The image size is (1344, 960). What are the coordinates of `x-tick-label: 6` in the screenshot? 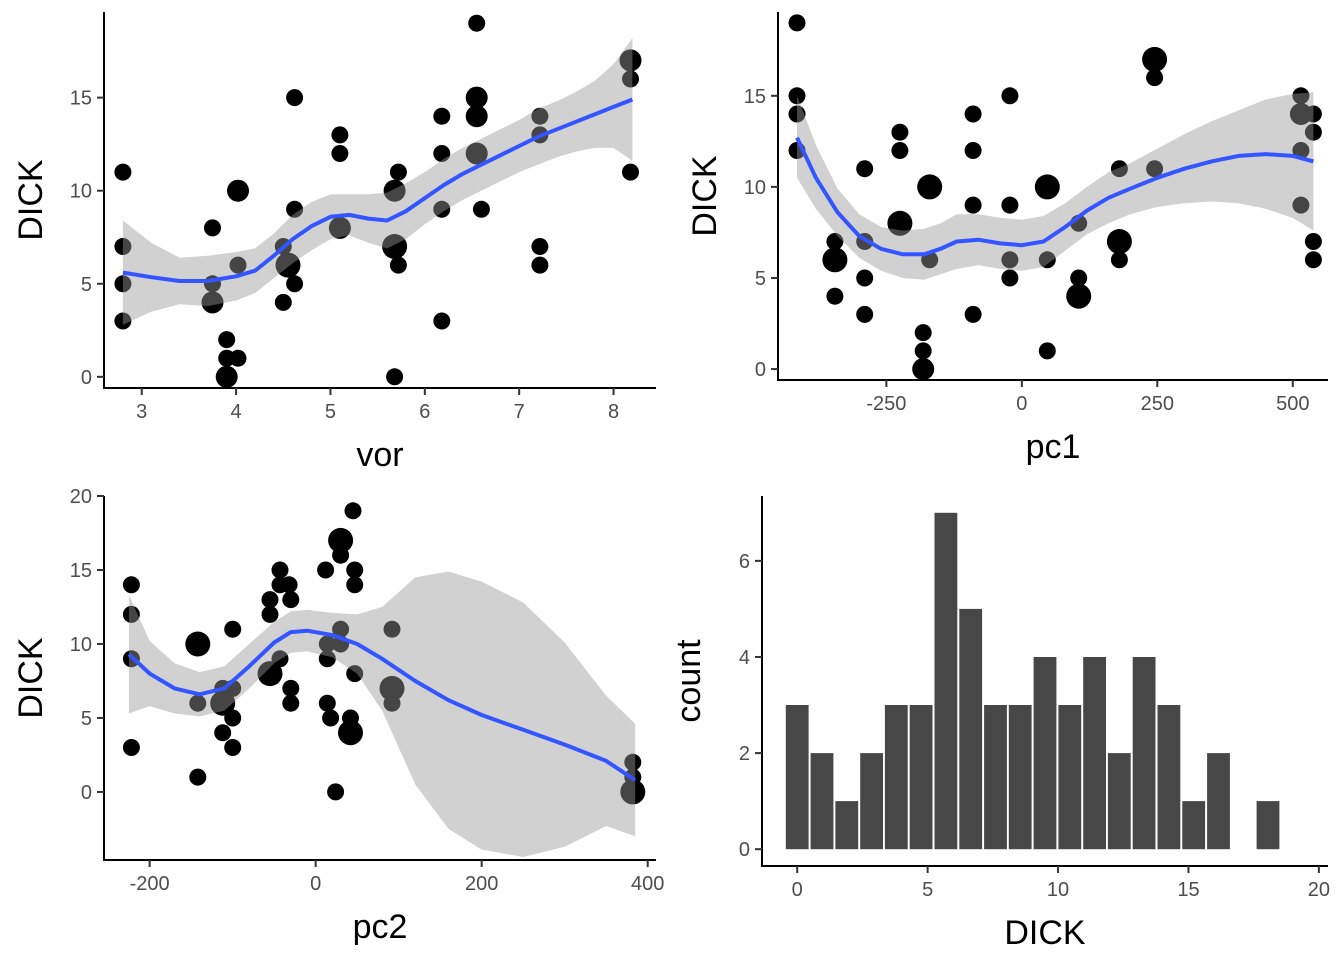 It's located at (424, 412).